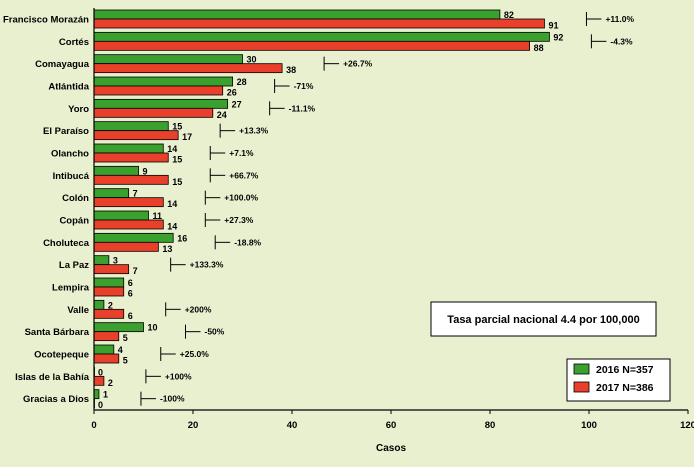 This screenshot has width=694, height=467. What do you see at coordinates (490, 425) in the screenshot?
I see `x-tick-label: 80` at bounding box center [490, 425].